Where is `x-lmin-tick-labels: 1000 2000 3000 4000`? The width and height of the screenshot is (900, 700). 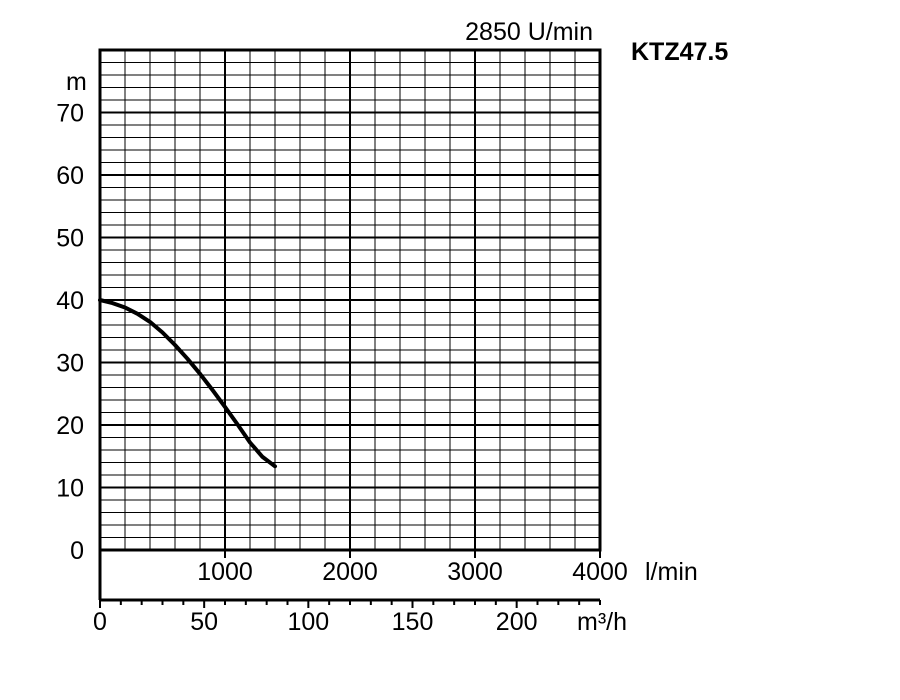 x-lmin-tick-labels: 1000 2000 3000 4000 is located at coordinates (412, 572).